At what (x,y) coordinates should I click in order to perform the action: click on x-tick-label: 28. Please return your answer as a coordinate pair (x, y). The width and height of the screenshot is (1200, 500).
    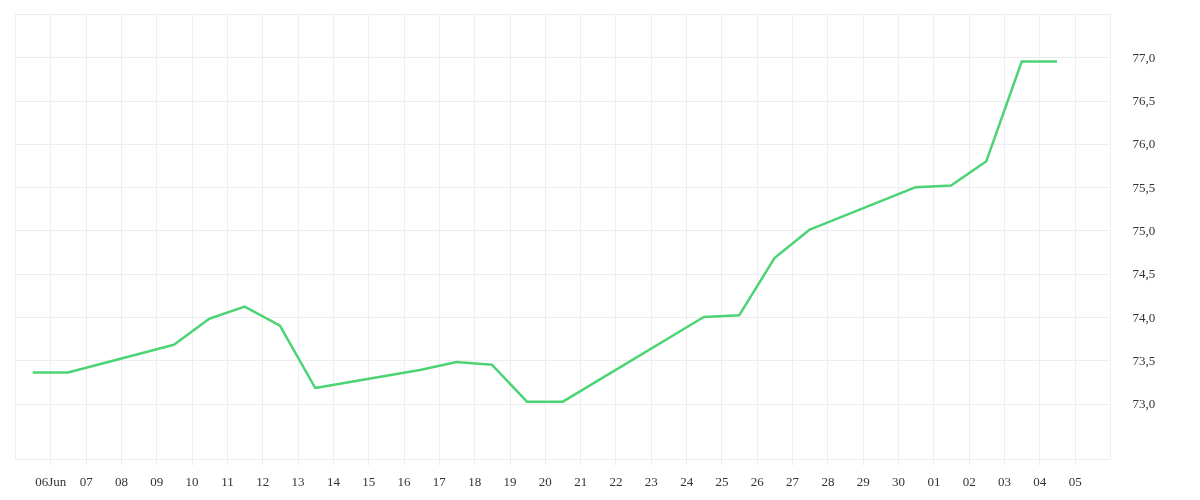
    Looking at the image, I should click on (828, 481).